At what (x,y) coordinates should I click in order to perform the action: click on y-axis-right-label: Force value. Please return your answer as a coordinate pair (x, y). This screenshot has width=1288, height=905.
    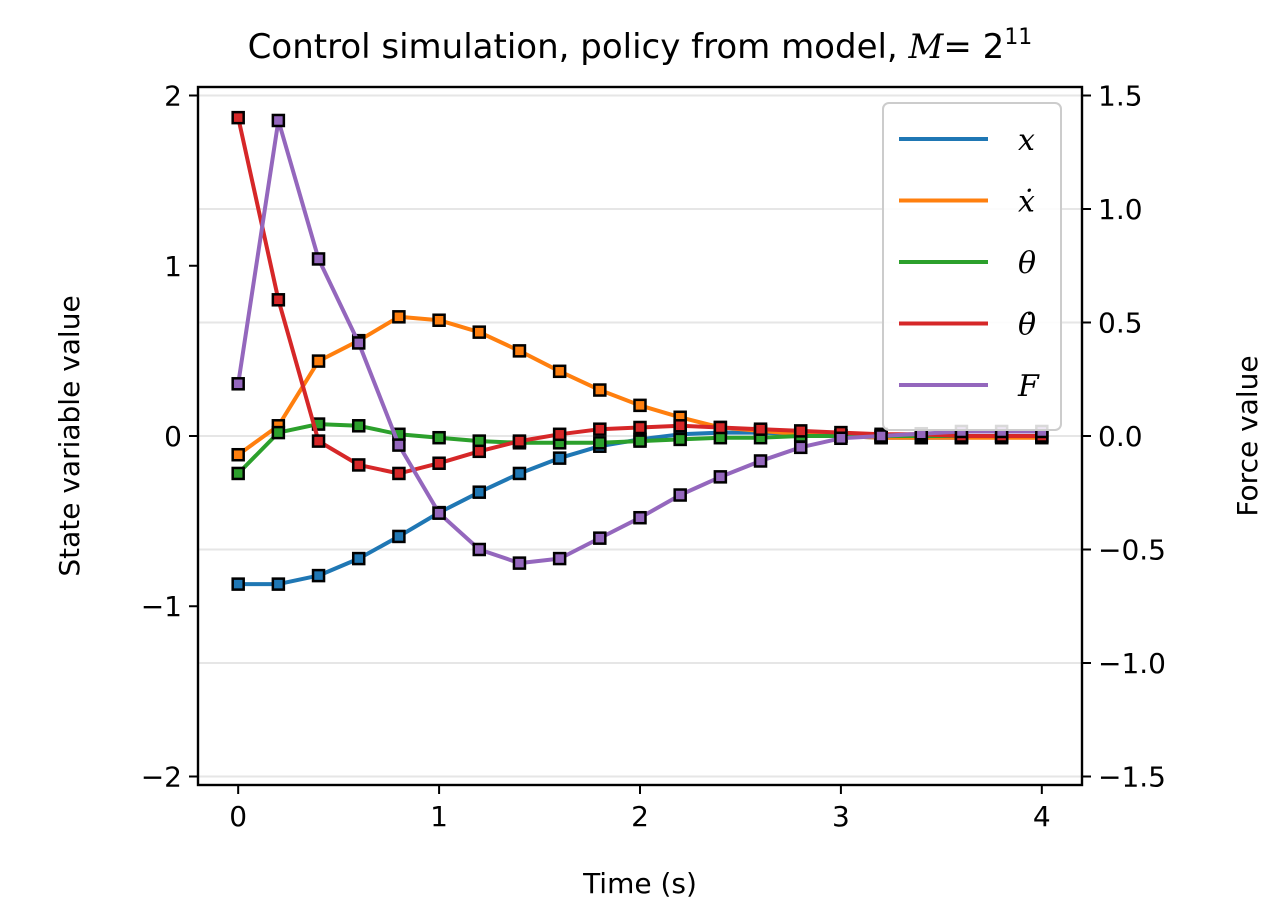
    Looking at the image, I should click on (1247, 435).